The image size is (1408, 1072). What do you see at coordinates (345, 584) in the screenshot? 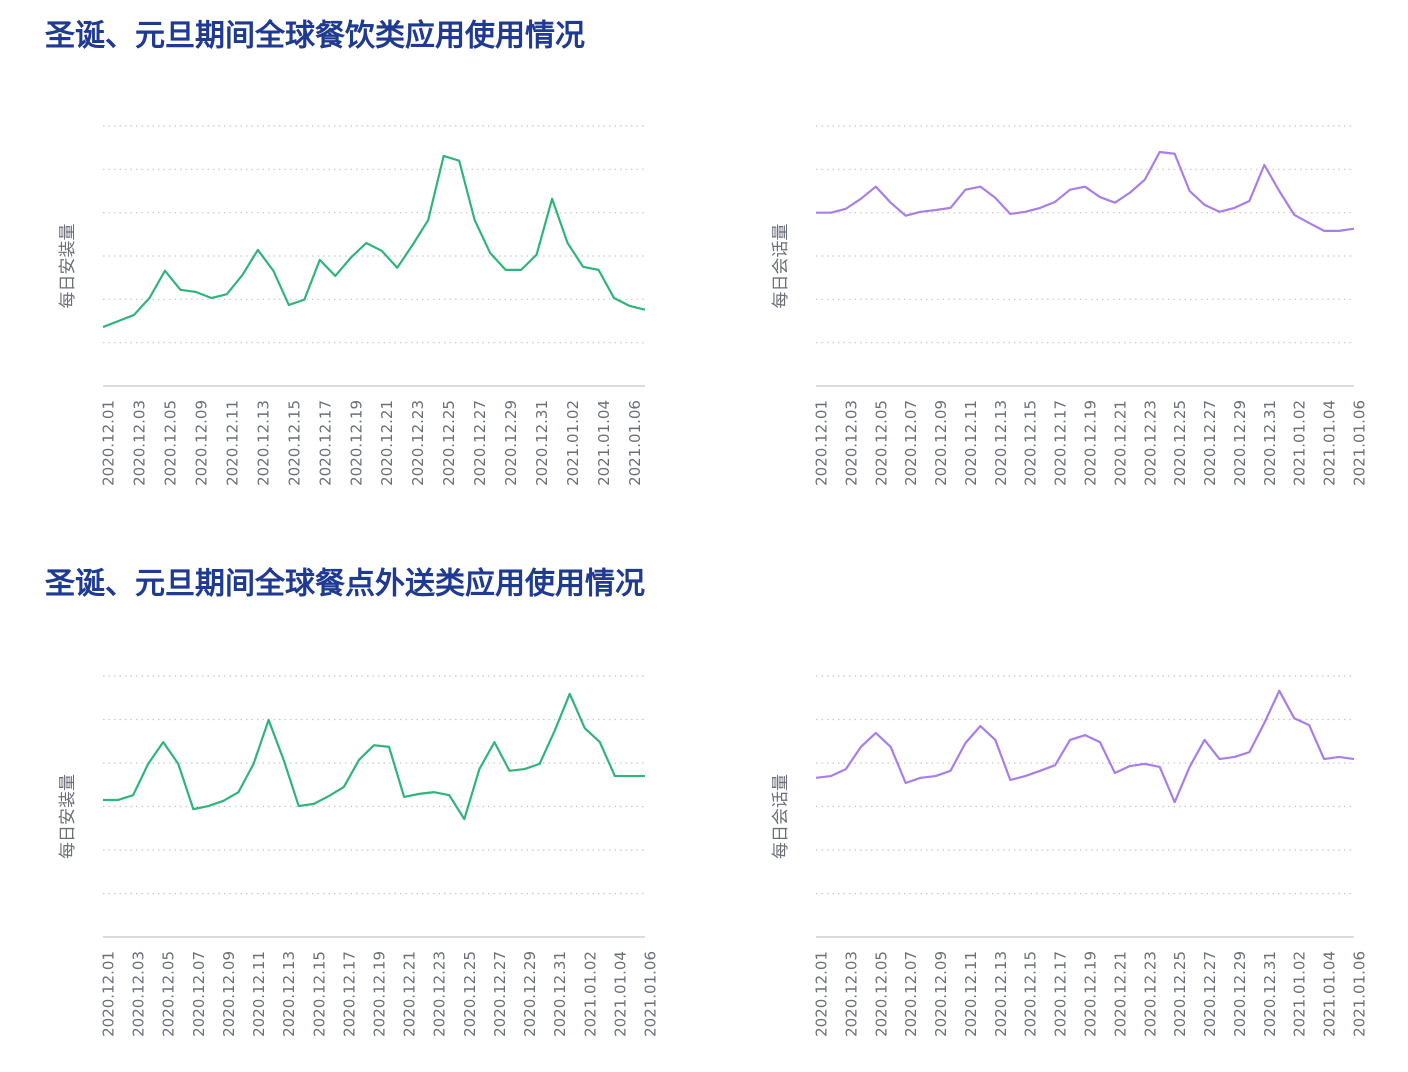
I see `chart-title: 圣诞、元旦期间全球餐点外送类应用使用情况` at bounding box center [345, 584].